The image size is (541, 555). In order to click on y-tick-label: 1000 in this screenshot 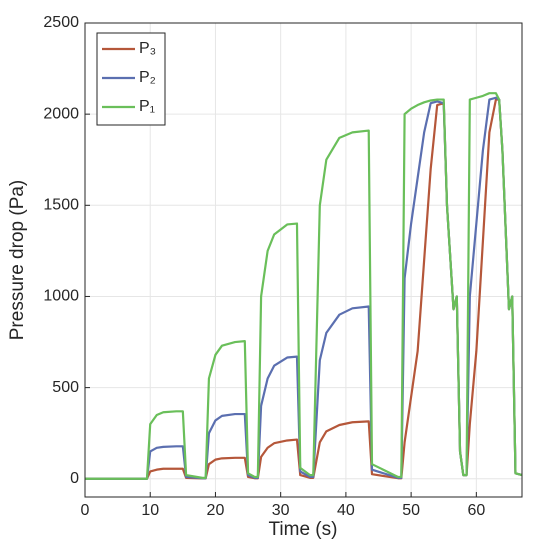, I will do `click(61, 296)`.